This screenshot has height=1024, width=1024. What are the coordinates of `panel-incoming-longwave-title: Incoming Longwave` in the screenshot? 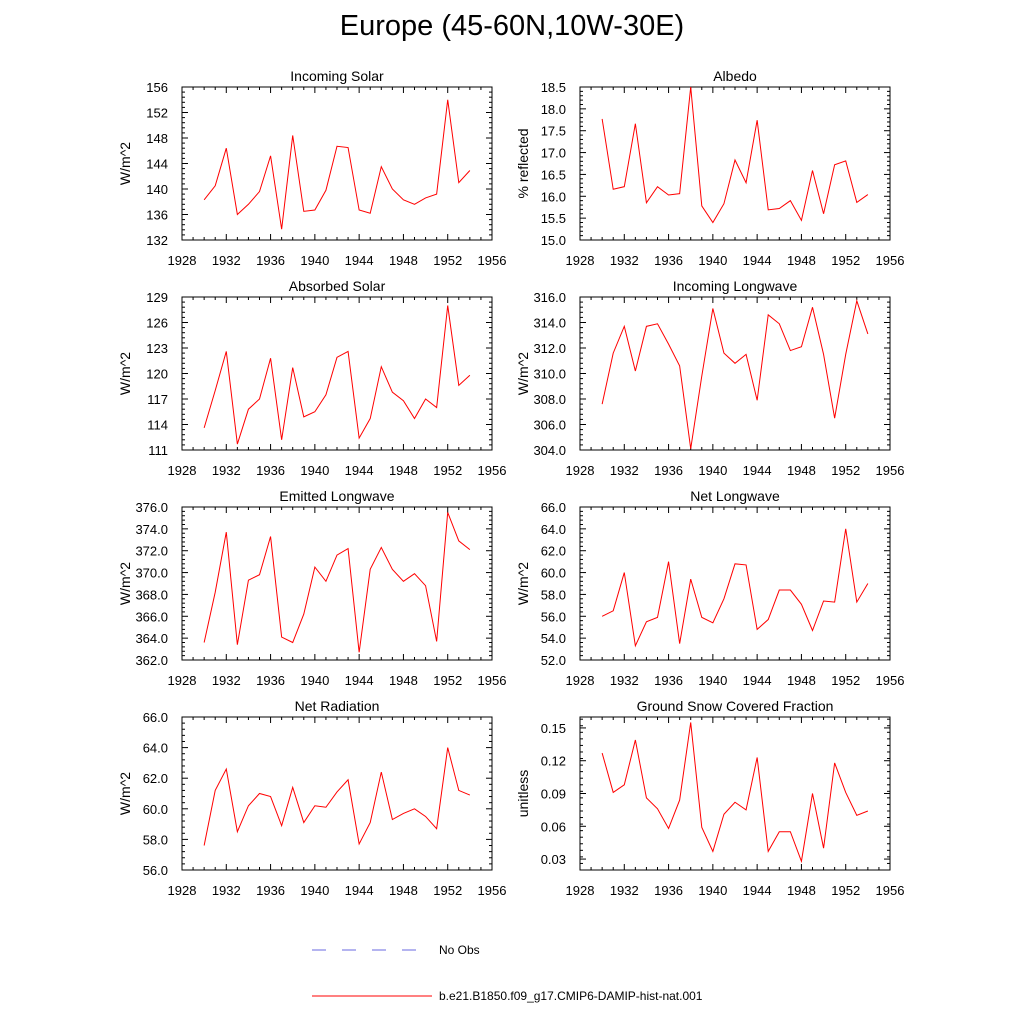 It's located at (735, 286).